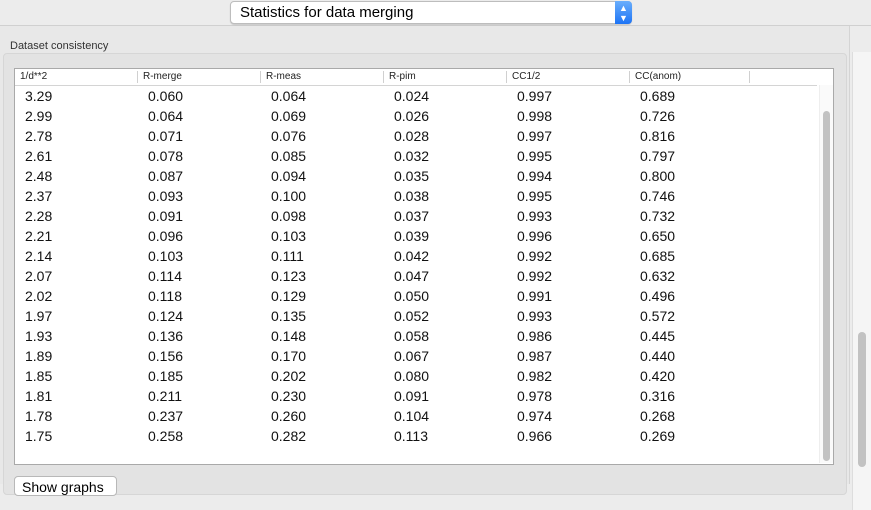  Describe the element at coordinates (415, 176) in the screenshot. I see `table-row: 2.48 0.087 0.094 0.035 0.994 0.800` at that location.